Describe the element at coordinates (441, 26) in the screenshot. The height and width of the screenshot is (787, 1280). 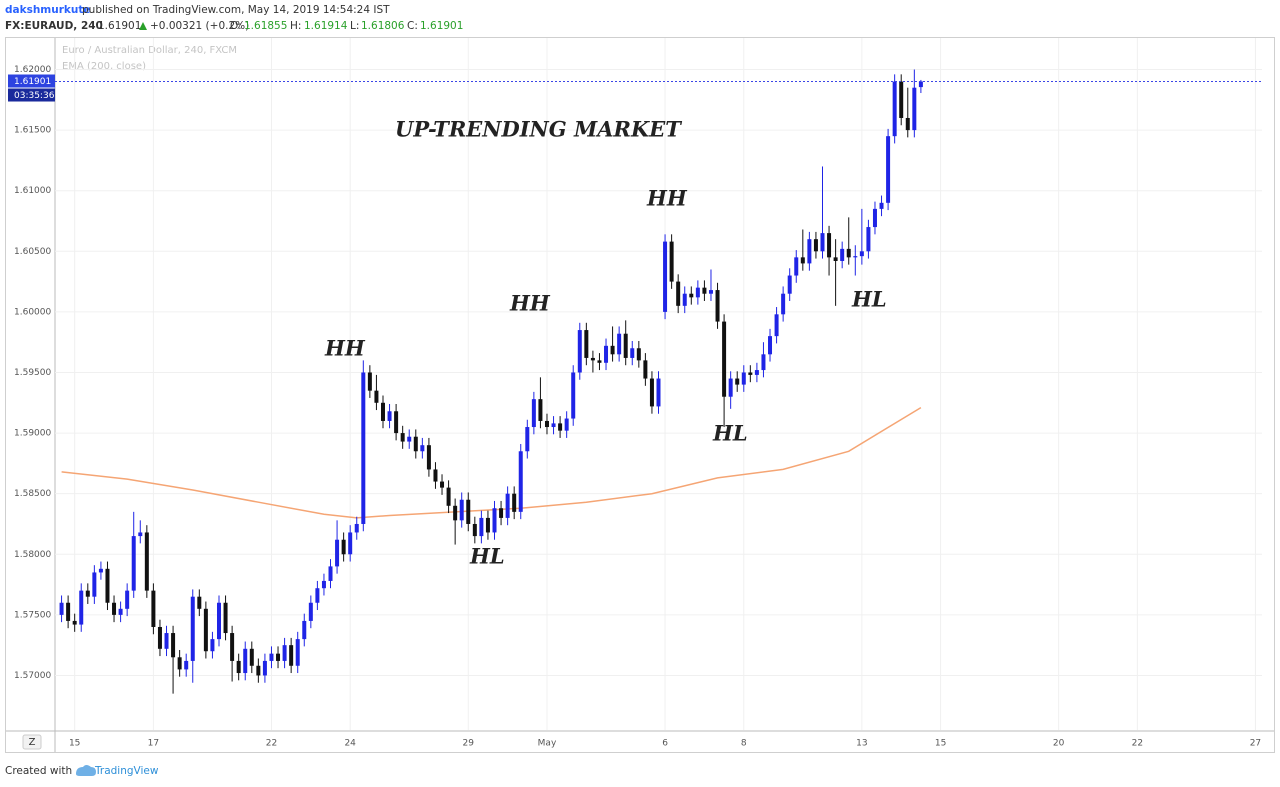
I see `close-value: 1.61901` at that location.